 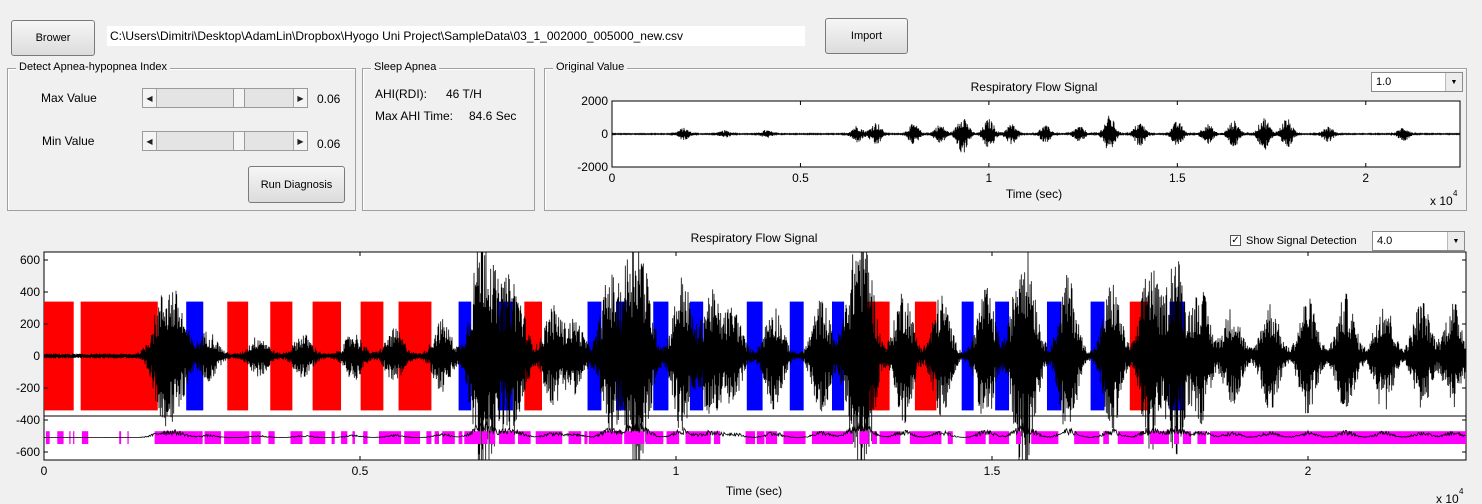 What do you see at coordinates (30, 324) in the screenshot?
I see `y-tick-label: 200` at bounding box center [30, 324].